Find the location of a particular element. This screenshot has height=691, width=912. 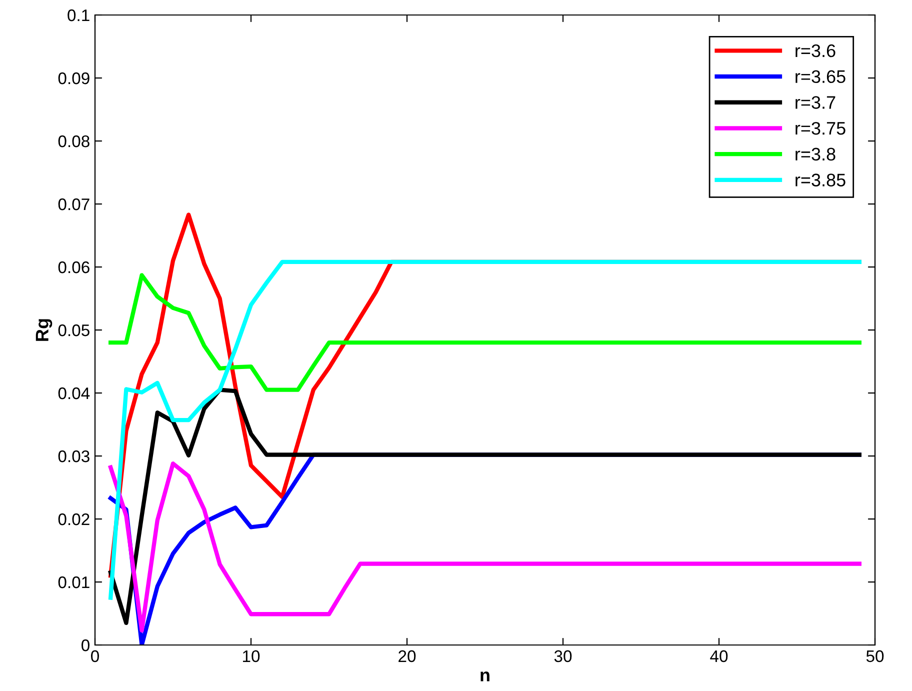

y-axis-title: Rg is located at coordinates (44, 330).